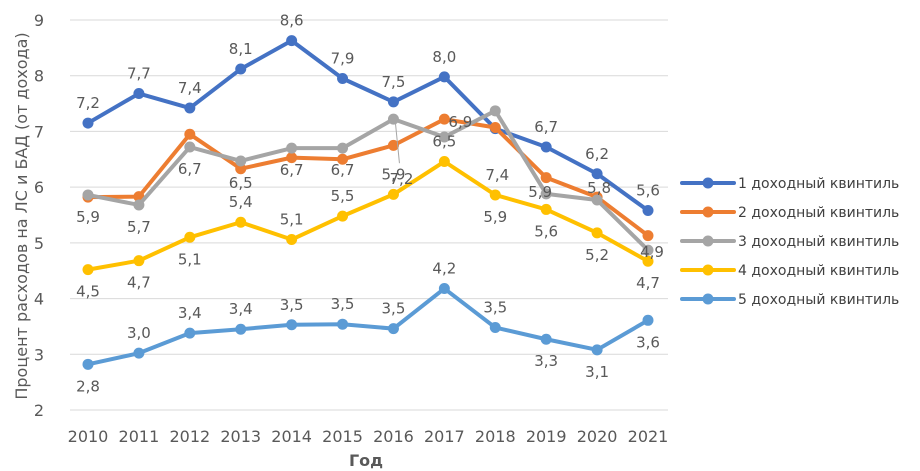 Image resolution: width=920 pixels, height=471 pixels. Describe the element at coordinates (88, 436) in the screenshot. I see `x-tick-label: 2010` at that location.